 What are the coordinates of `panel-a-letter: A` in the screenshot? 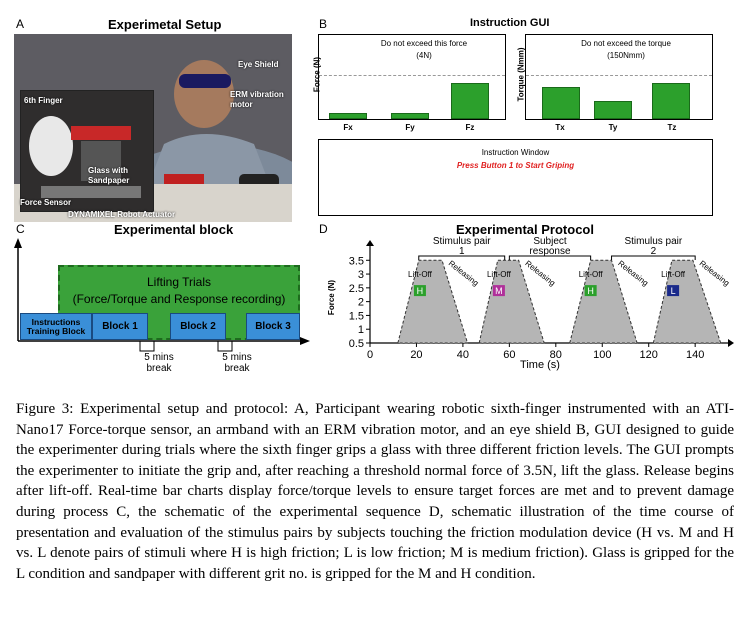 It's located at (20, 24).